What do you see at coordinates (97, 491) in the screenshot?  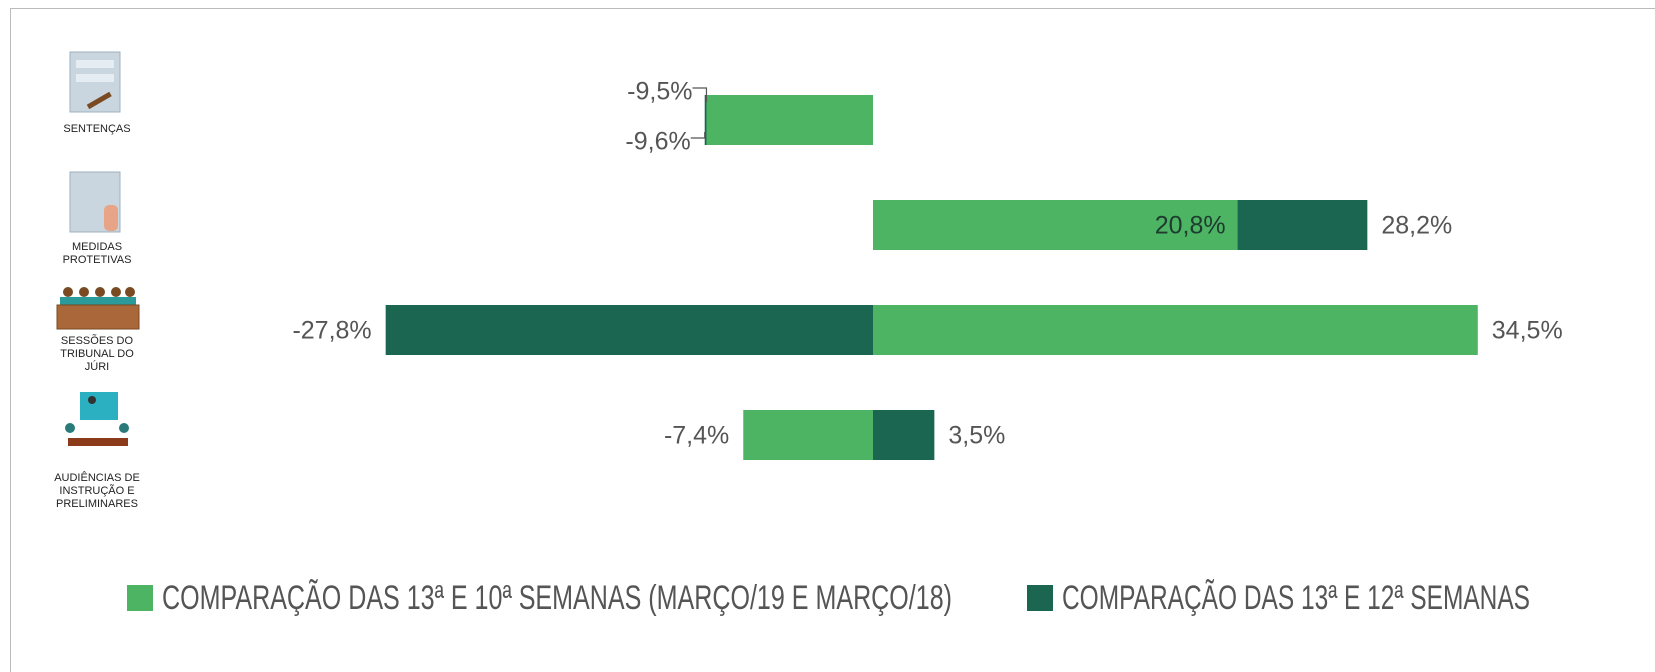 I see `category-label: AUDIÊNCIAS DE INSTRUÇÃO E PRELIMINARES` at bounding box center [97, 491].